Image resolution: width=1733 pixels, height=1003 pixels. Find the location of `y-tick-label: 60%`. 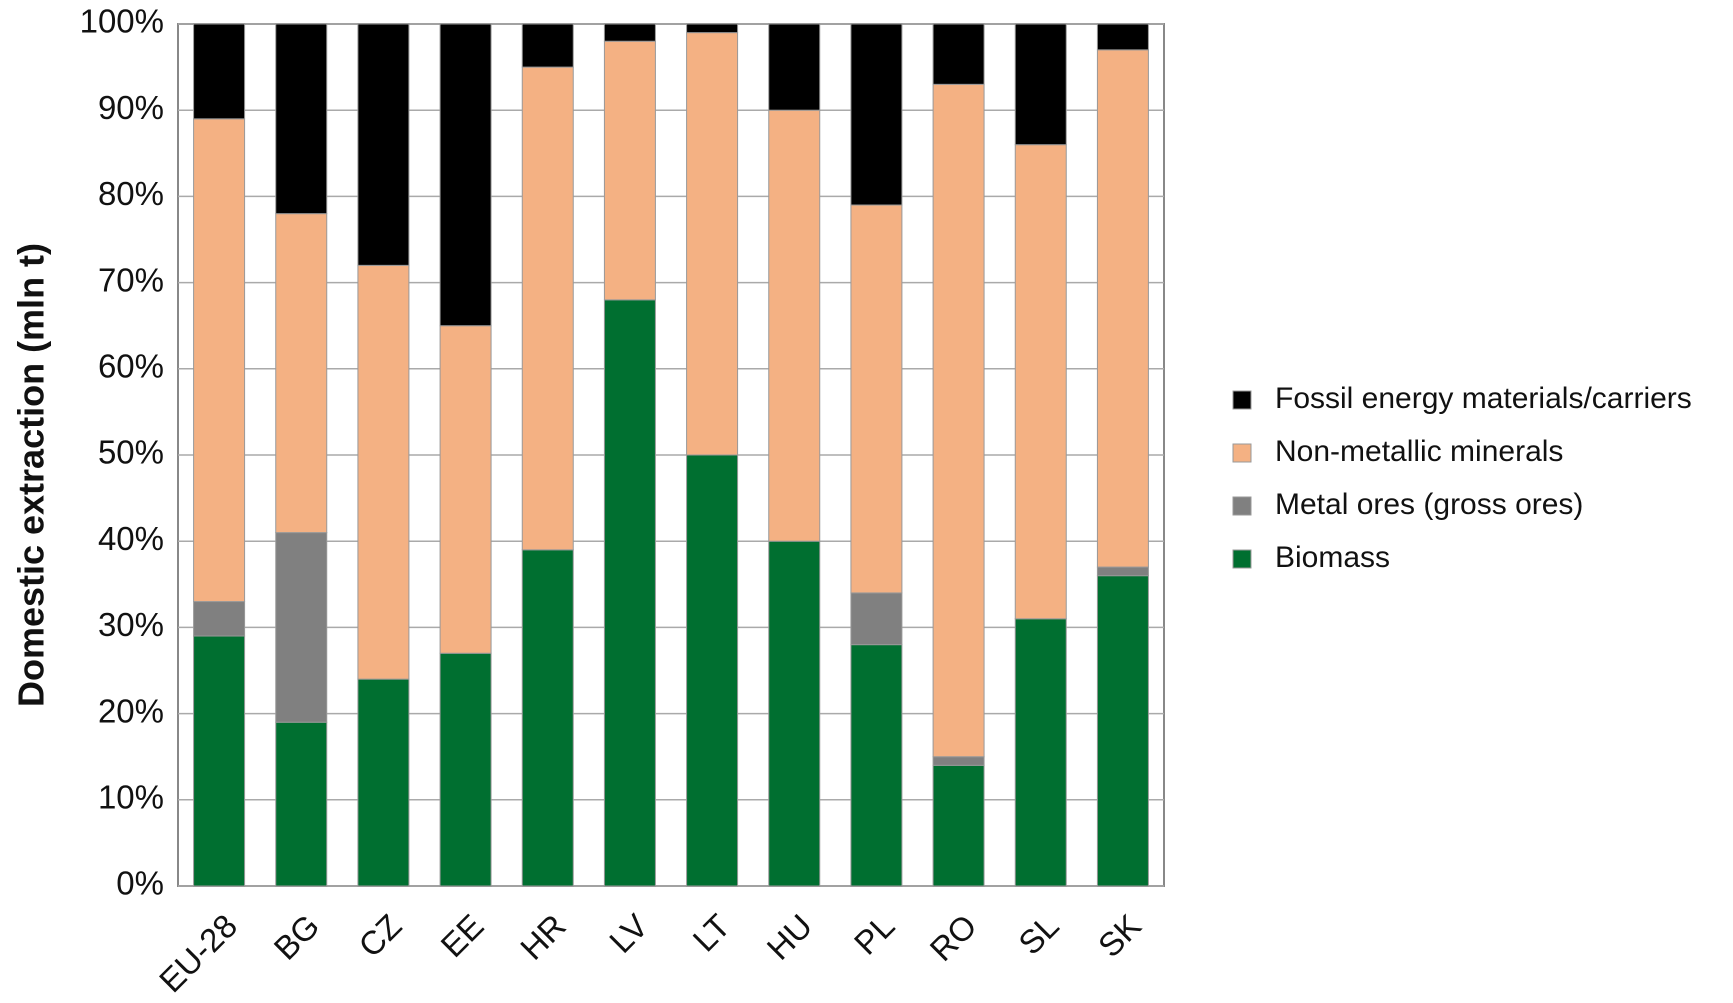

y-tick-label: 60% is located at coordinates (131, 366).